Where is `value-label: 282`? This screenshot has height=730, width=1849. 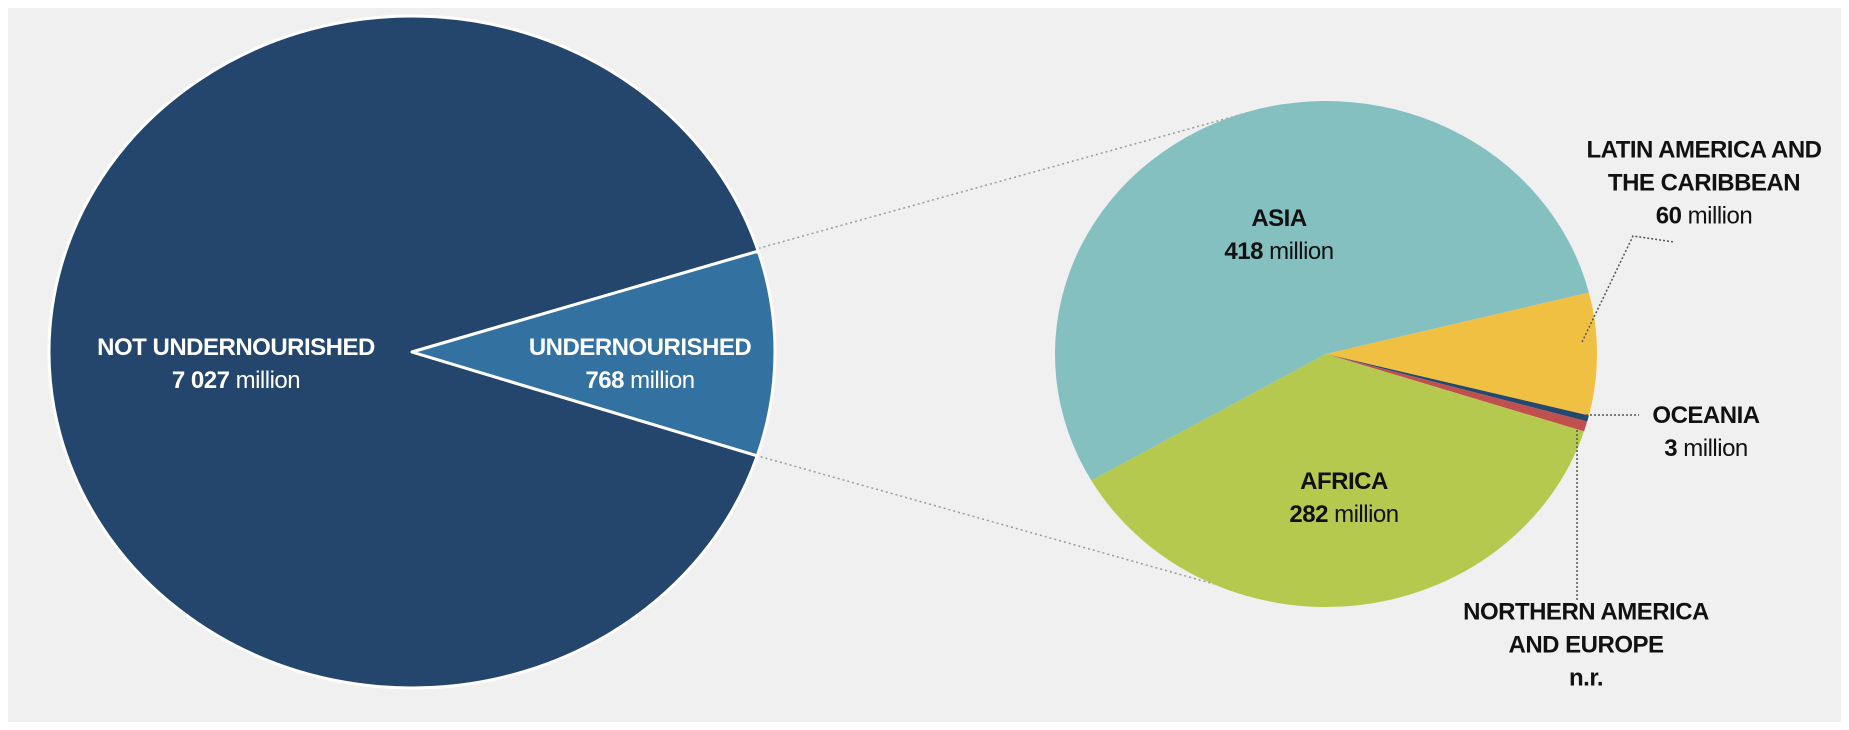 value-label: 282 is located at coordinates (1308, 514).